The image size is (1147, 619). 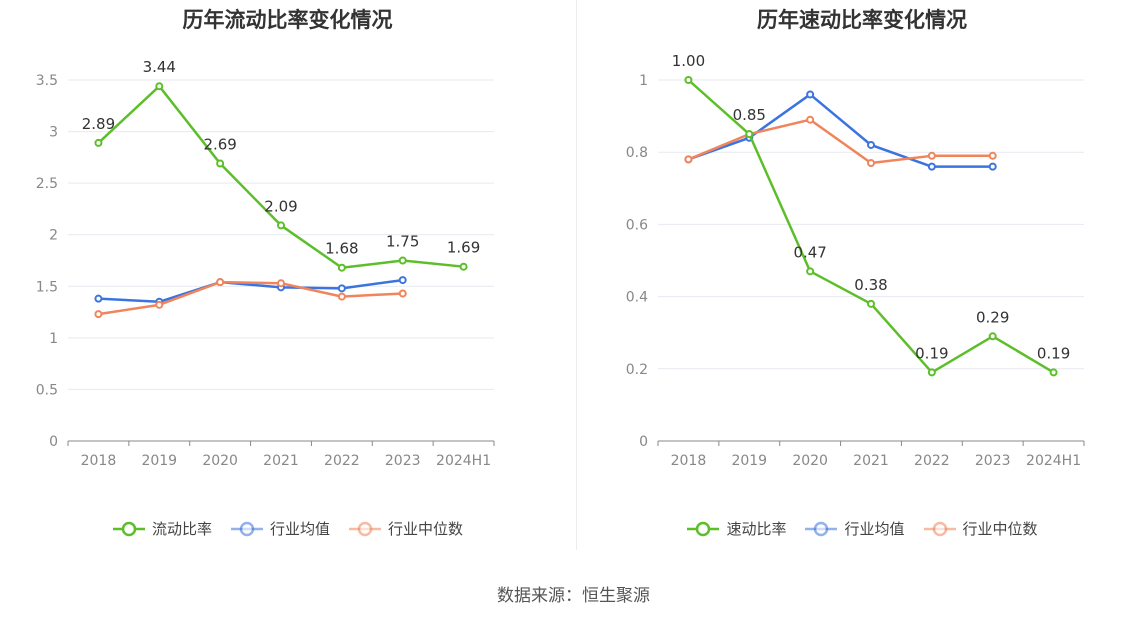 What do you see at coordinates (637, 153) in the screenshot?
I see `y-tick-label: 0.8` at bounding box center [637, 153].